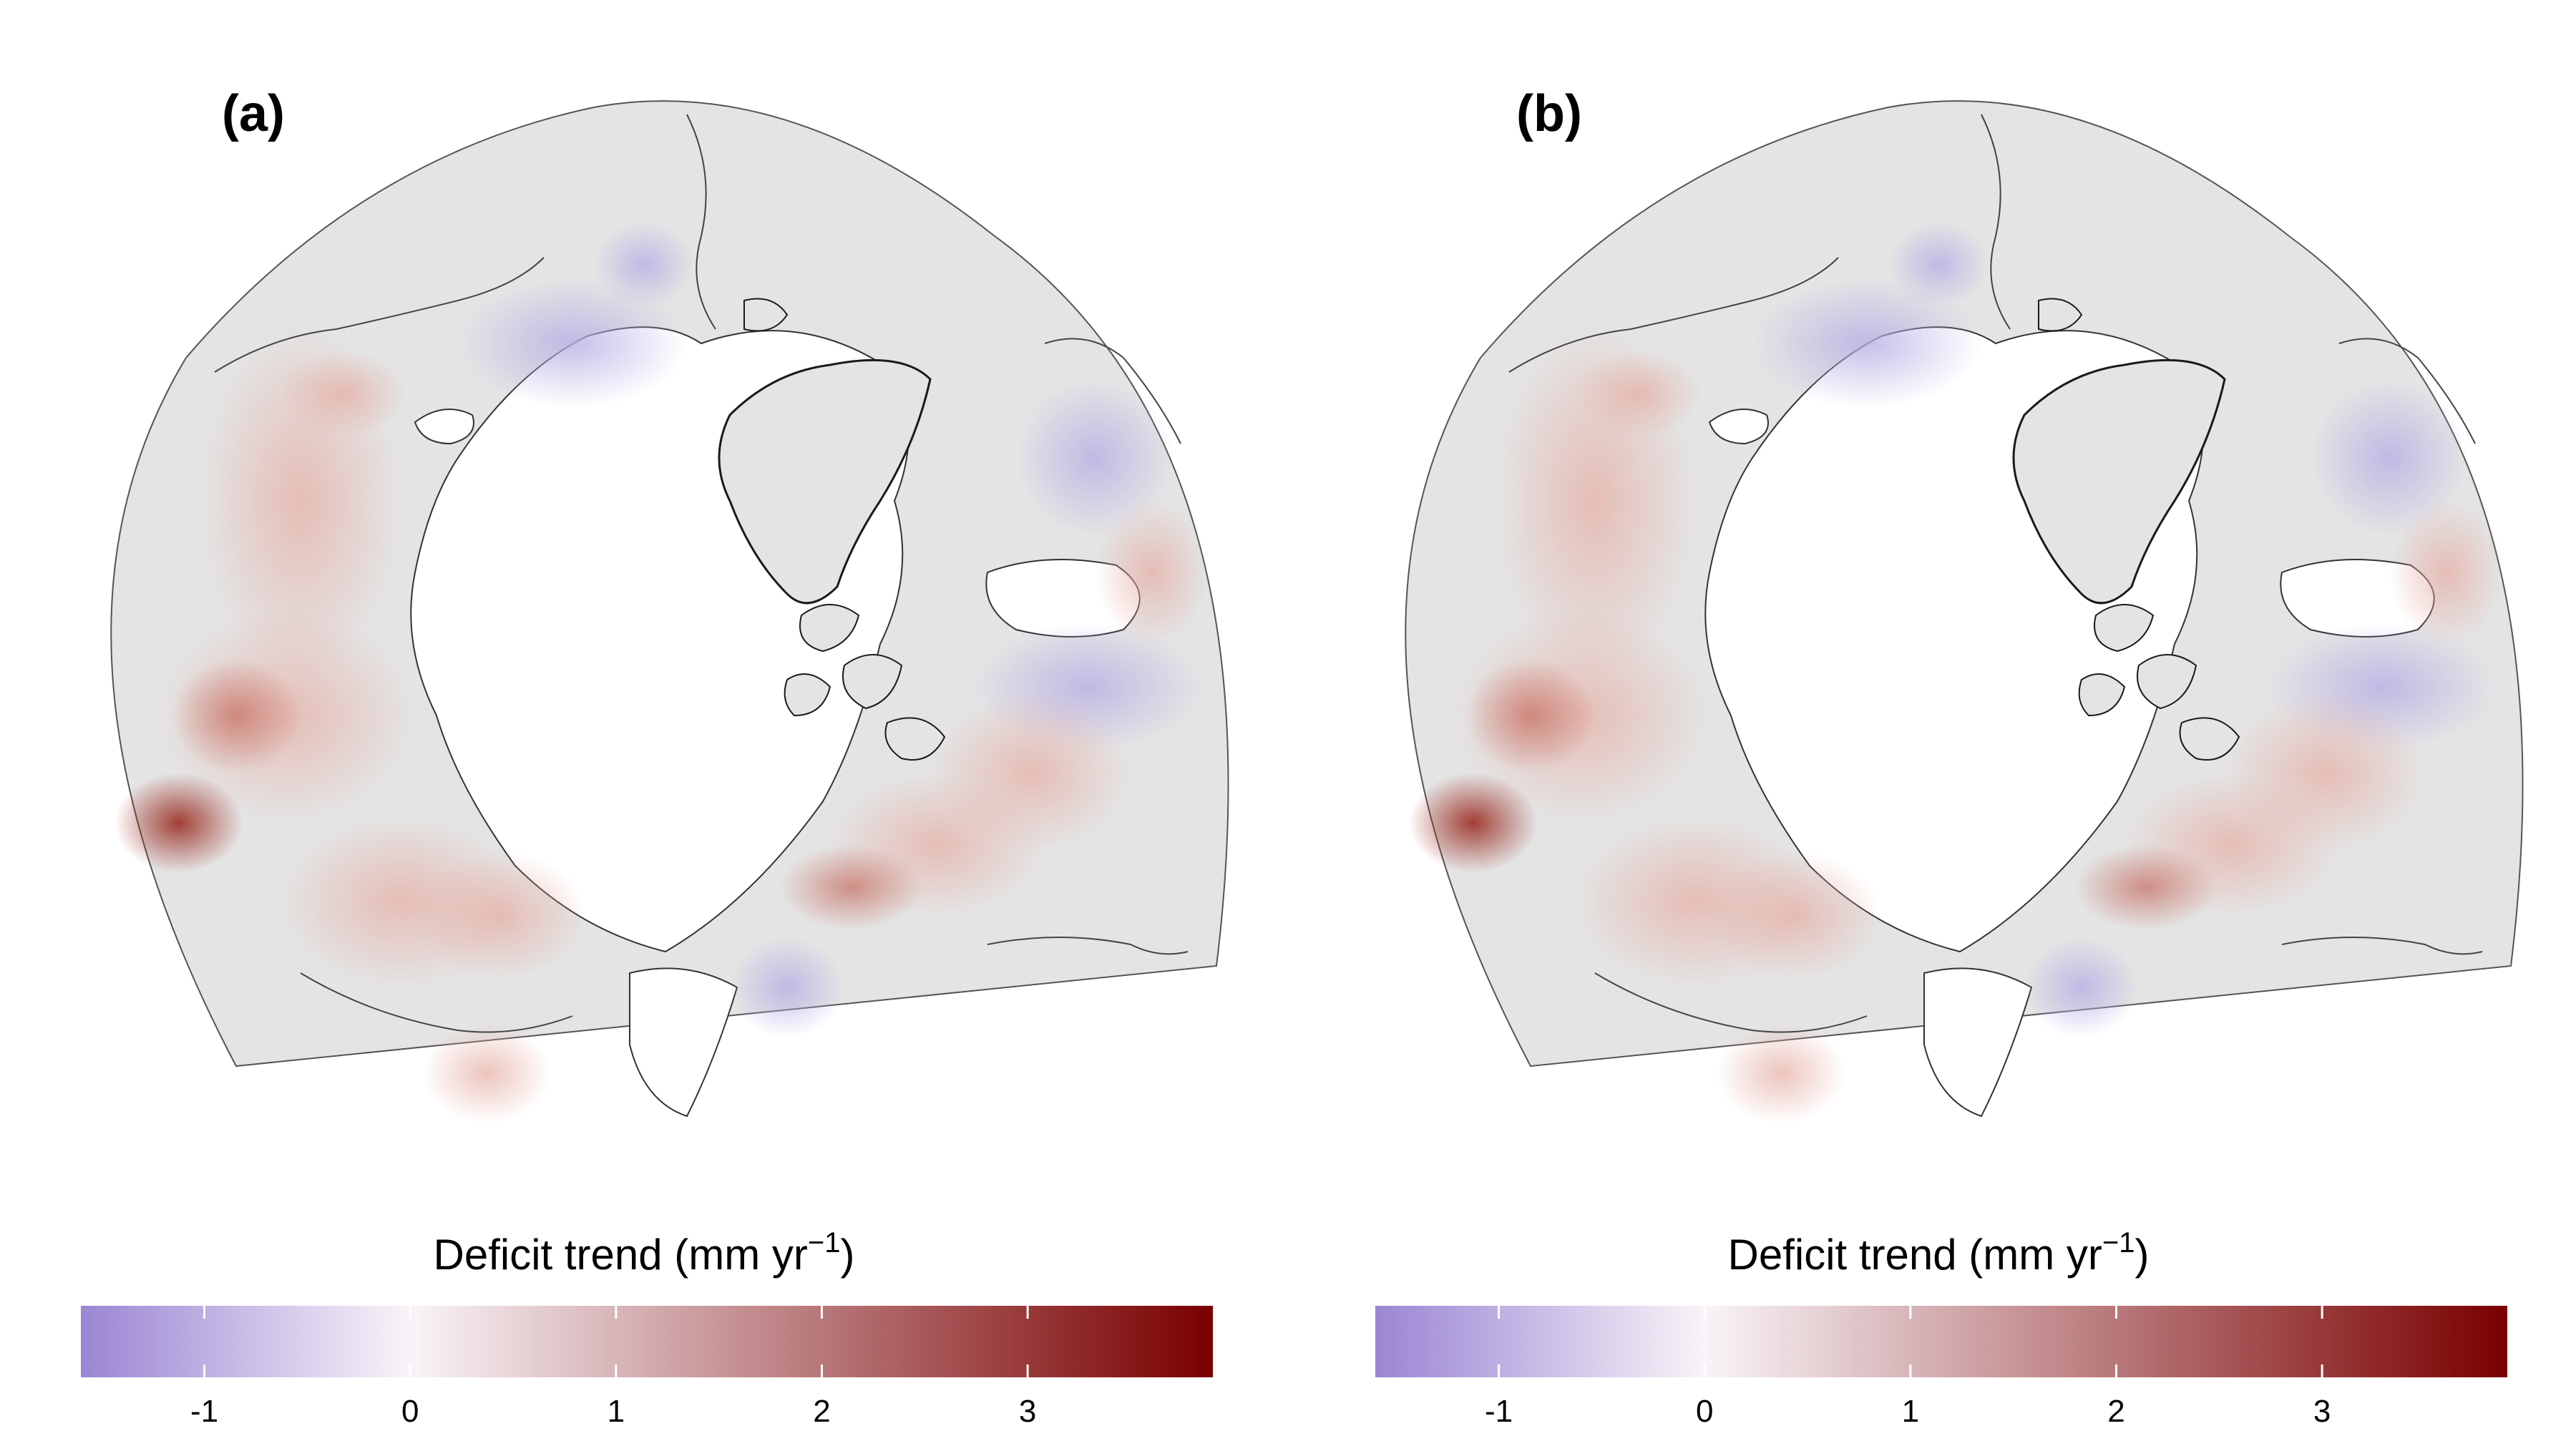 The image size is (2576, 1431). I want to click on panel-label-b: (b), so click(1549, 113).